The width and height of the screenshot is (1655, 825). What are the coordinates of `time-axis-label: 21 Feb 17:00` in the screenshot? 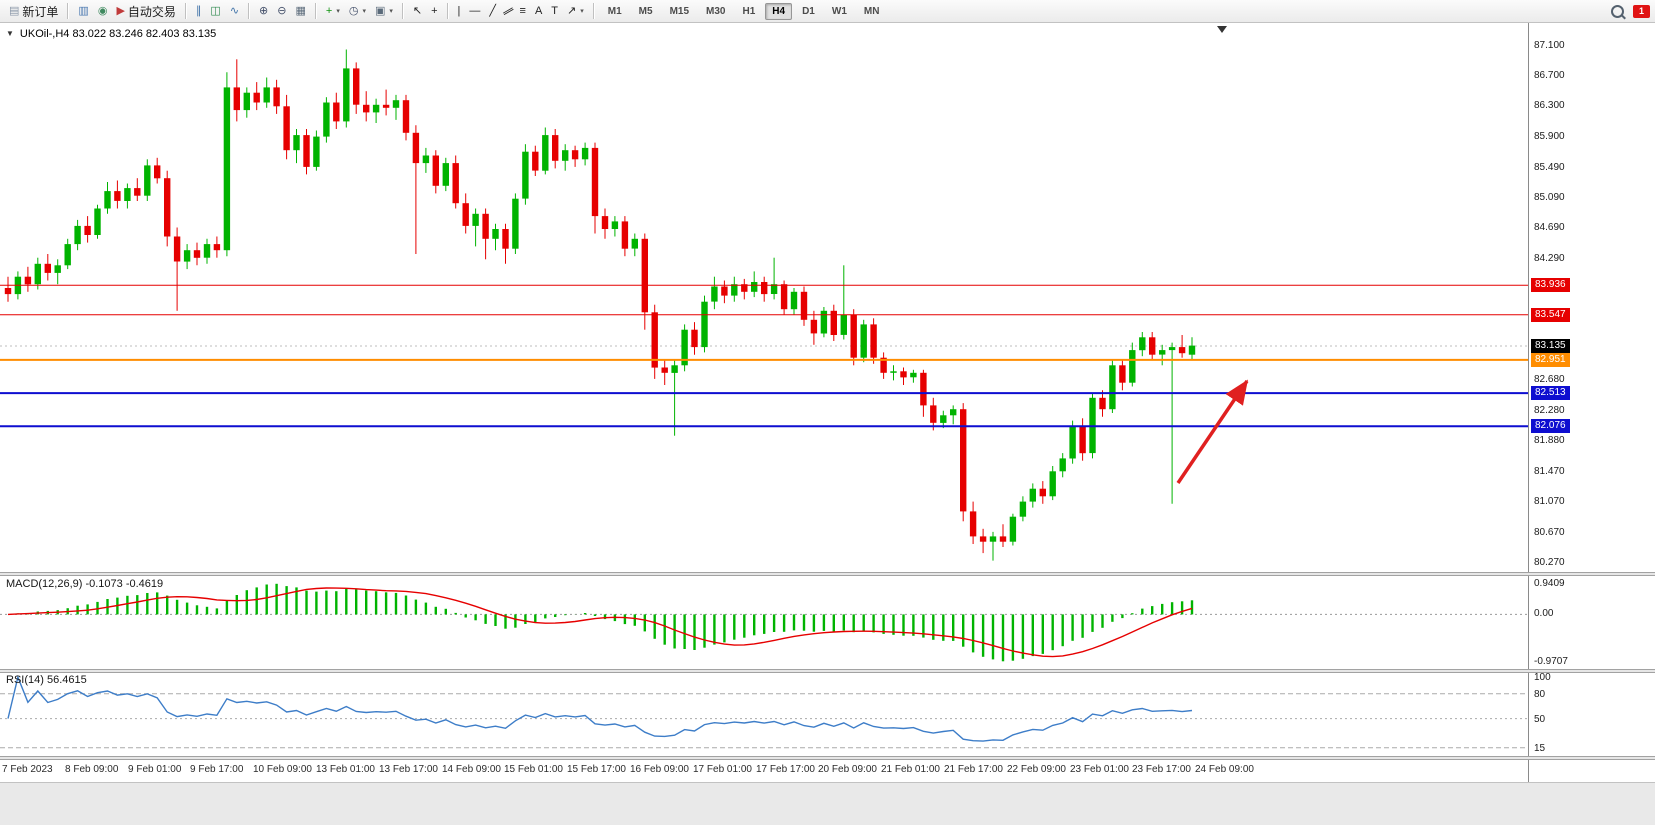 It's located at (973, 769).